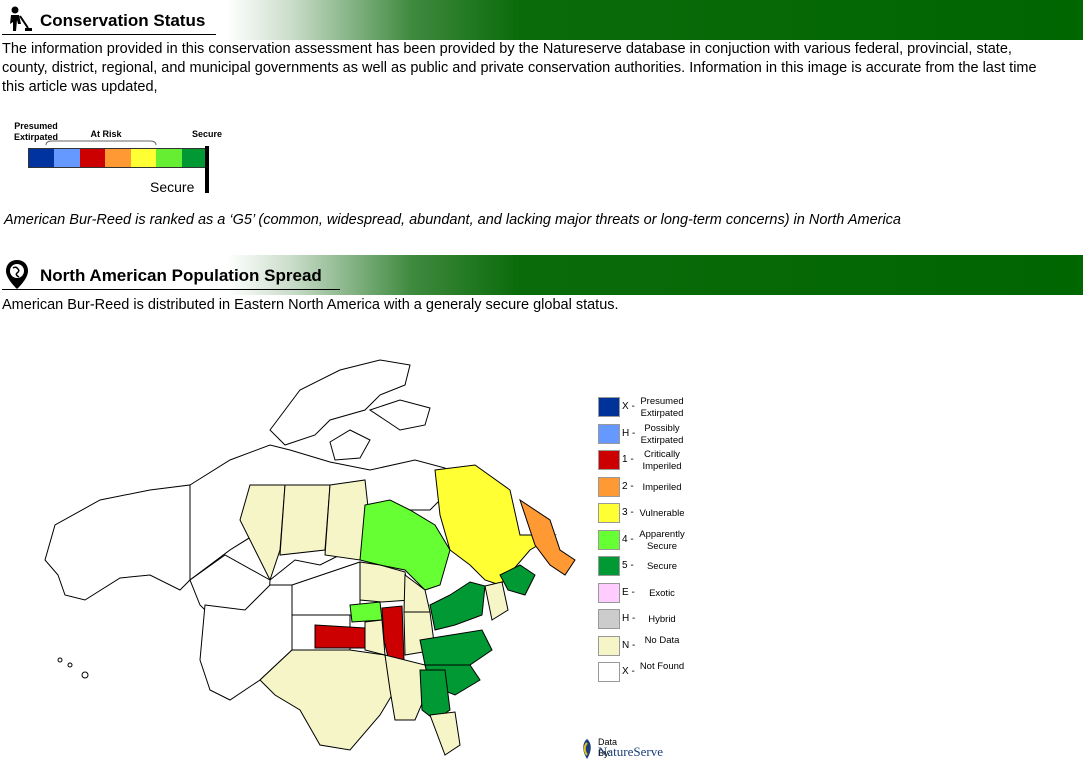 The image size is (1083, 771). Describe the element at coordinates (662, 513) in the screenshot. I see `legend-label: Vulnerable` at that location.